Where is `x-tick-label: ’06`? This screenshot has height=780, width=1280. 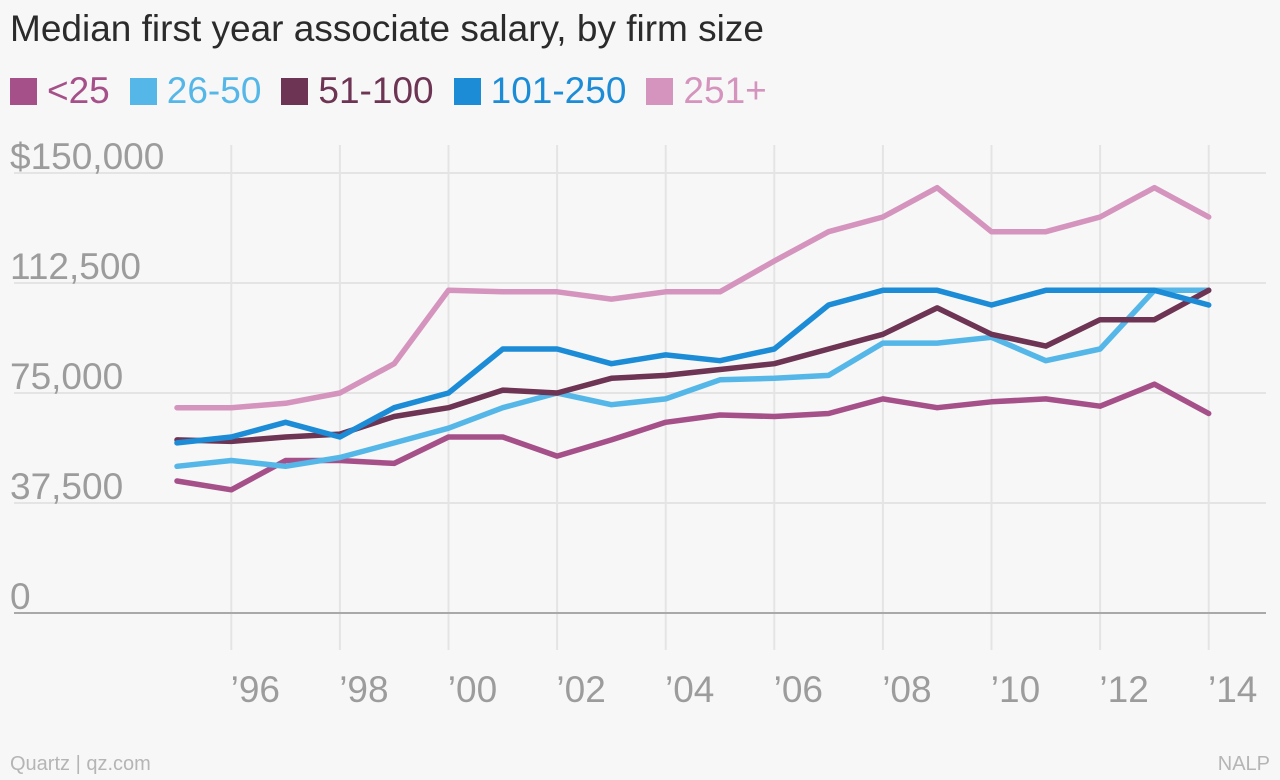
x-tick-label: ’06 is located at coordinates (798, 689).